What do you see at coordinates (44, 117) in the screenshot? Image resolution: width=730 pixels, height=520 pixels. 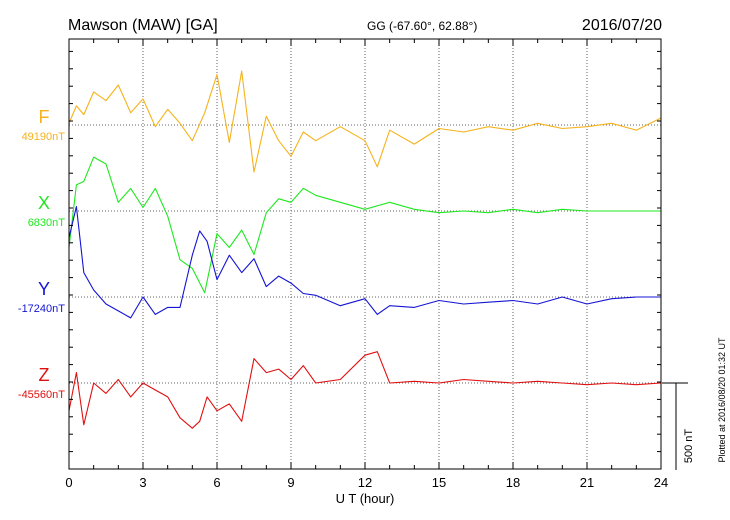 I see `series-name-f: F` at bounding box center [44, 117].